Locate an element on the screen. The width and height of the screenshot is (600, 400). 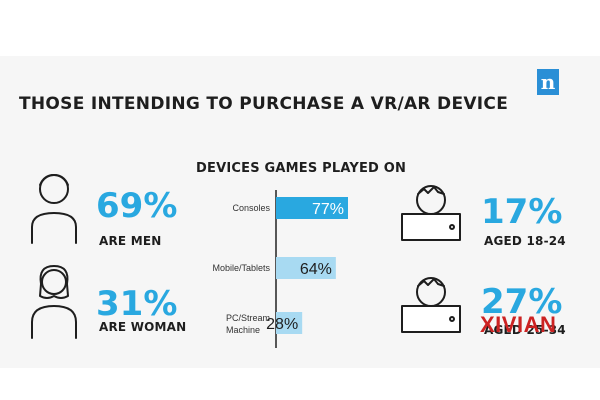
bar-value-label: 28% is located at coordinates (282, 324).